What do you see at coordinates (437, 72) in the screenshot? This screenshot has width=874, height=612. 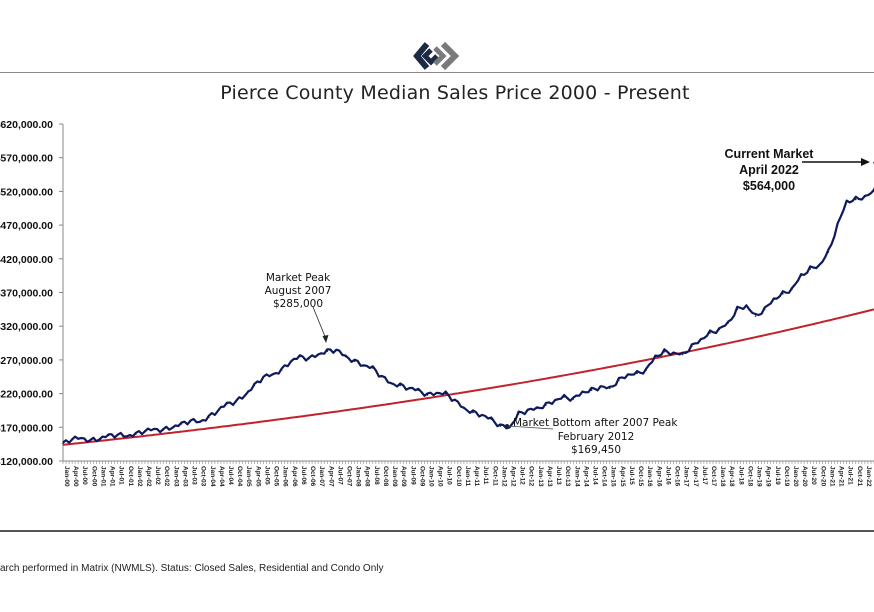 I see `header-divider` at bounding box center [437, 72].